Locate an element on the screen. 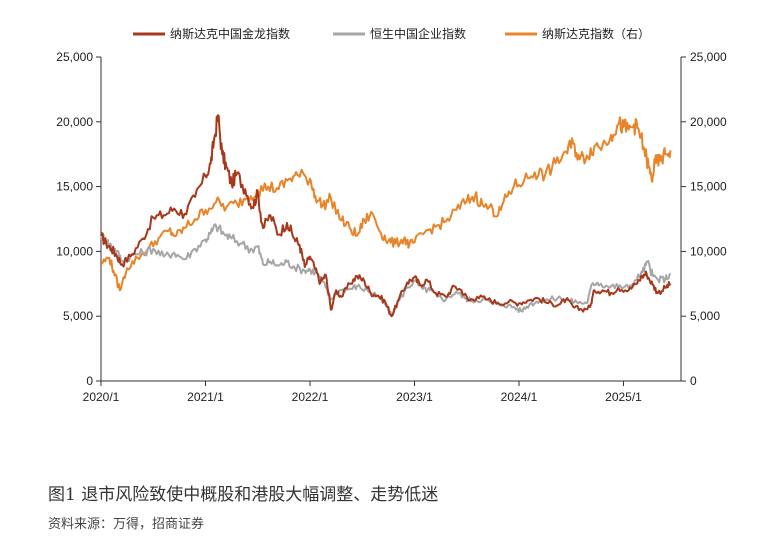 This screenshot has height=550, width=779. y-left-tick-label: 15,000 is located at coordinates (74, 187).